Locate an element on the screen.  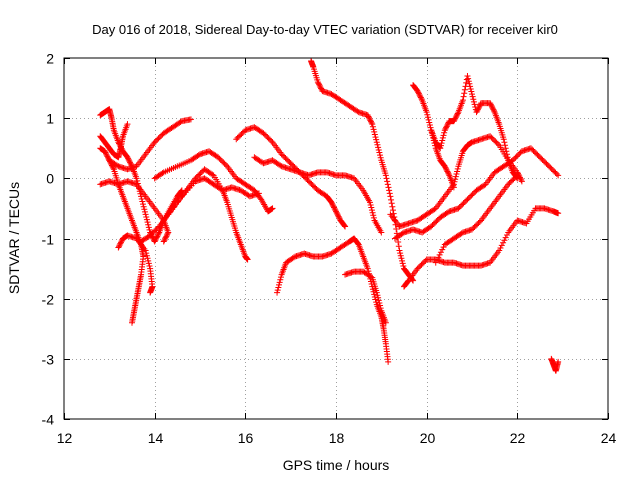
x-tick-label: 18 is located at coordinates (337, 438).